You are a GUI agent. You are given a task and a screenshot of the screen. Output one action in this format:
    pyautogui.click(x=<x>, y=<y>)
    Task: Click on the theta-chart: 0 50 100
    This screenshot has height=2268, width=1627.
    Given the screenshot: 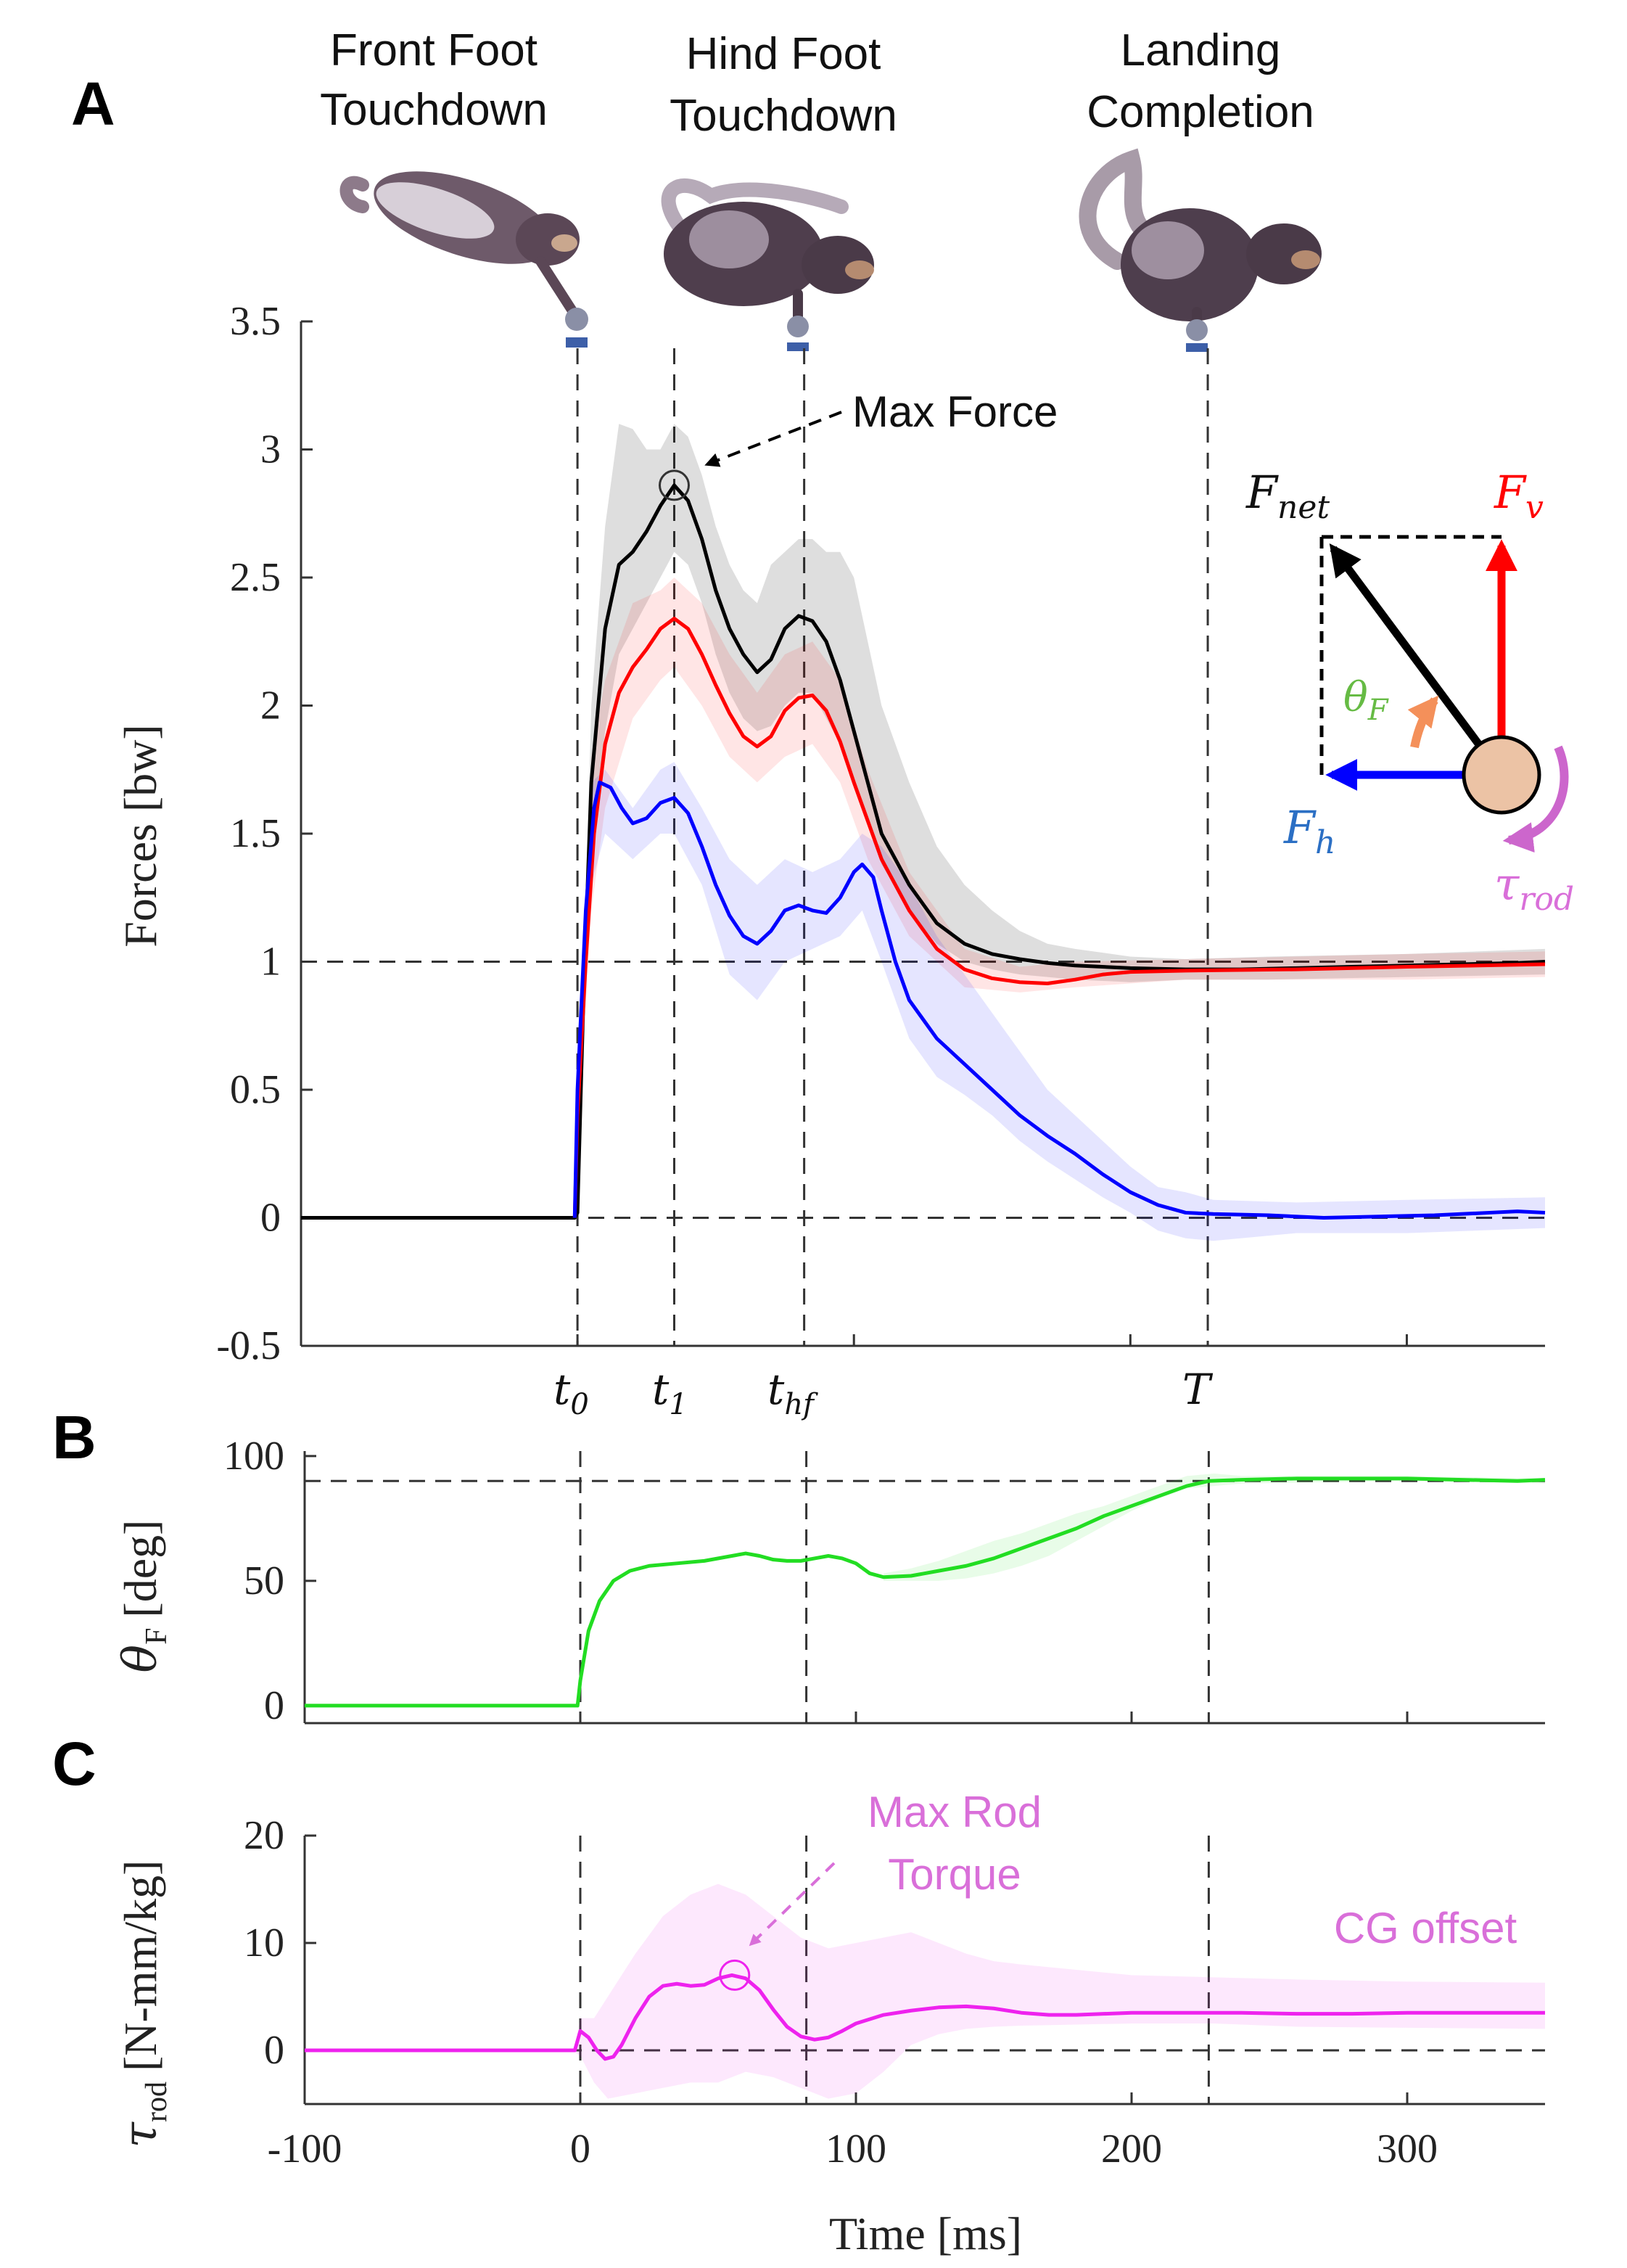 What is the action you would take?
    pyautogui.click(x=884, y=1581)
    